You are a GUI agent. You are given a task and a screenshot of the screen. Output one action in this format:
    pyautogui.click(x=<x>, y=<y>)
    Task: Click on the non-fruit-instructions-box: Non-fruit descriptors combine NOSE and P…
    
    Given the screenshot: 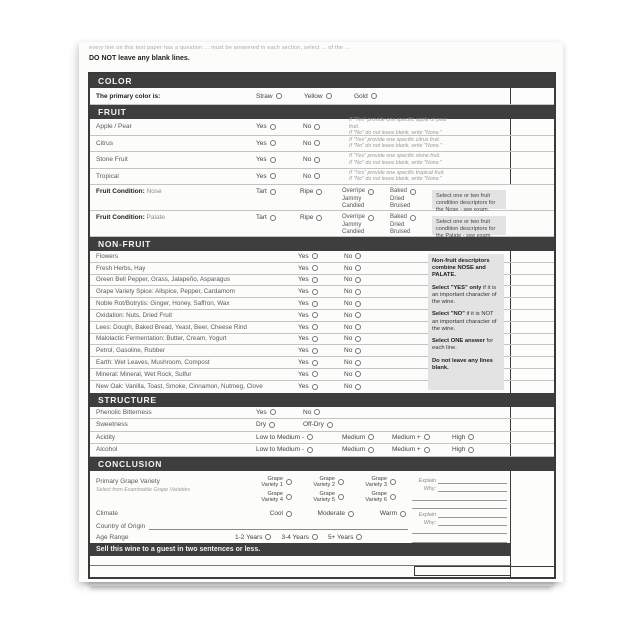 What is the action you would take?
    pyautogui.click(x=466, y=322)
    